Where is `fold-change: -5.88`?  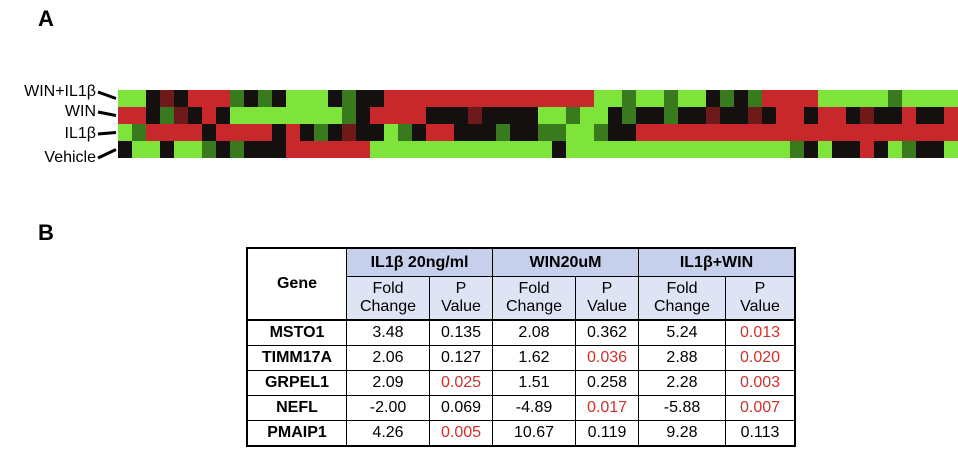 fold-change: -5.88 is located at coordinates (682, 408).